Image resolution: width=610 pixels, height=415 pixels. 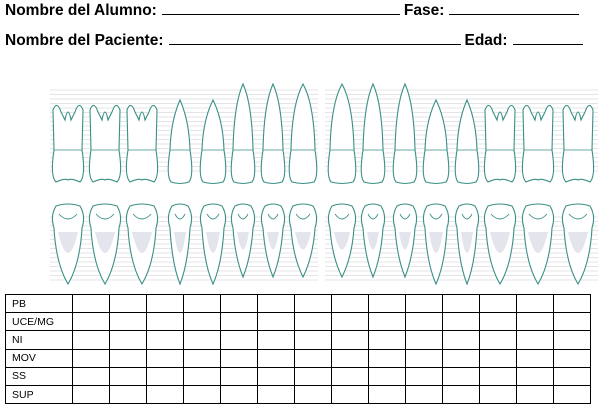 What do you see at coordinates (514, 8) in the screenshot?
I see `phase-field` at bounding box center [514, 8].